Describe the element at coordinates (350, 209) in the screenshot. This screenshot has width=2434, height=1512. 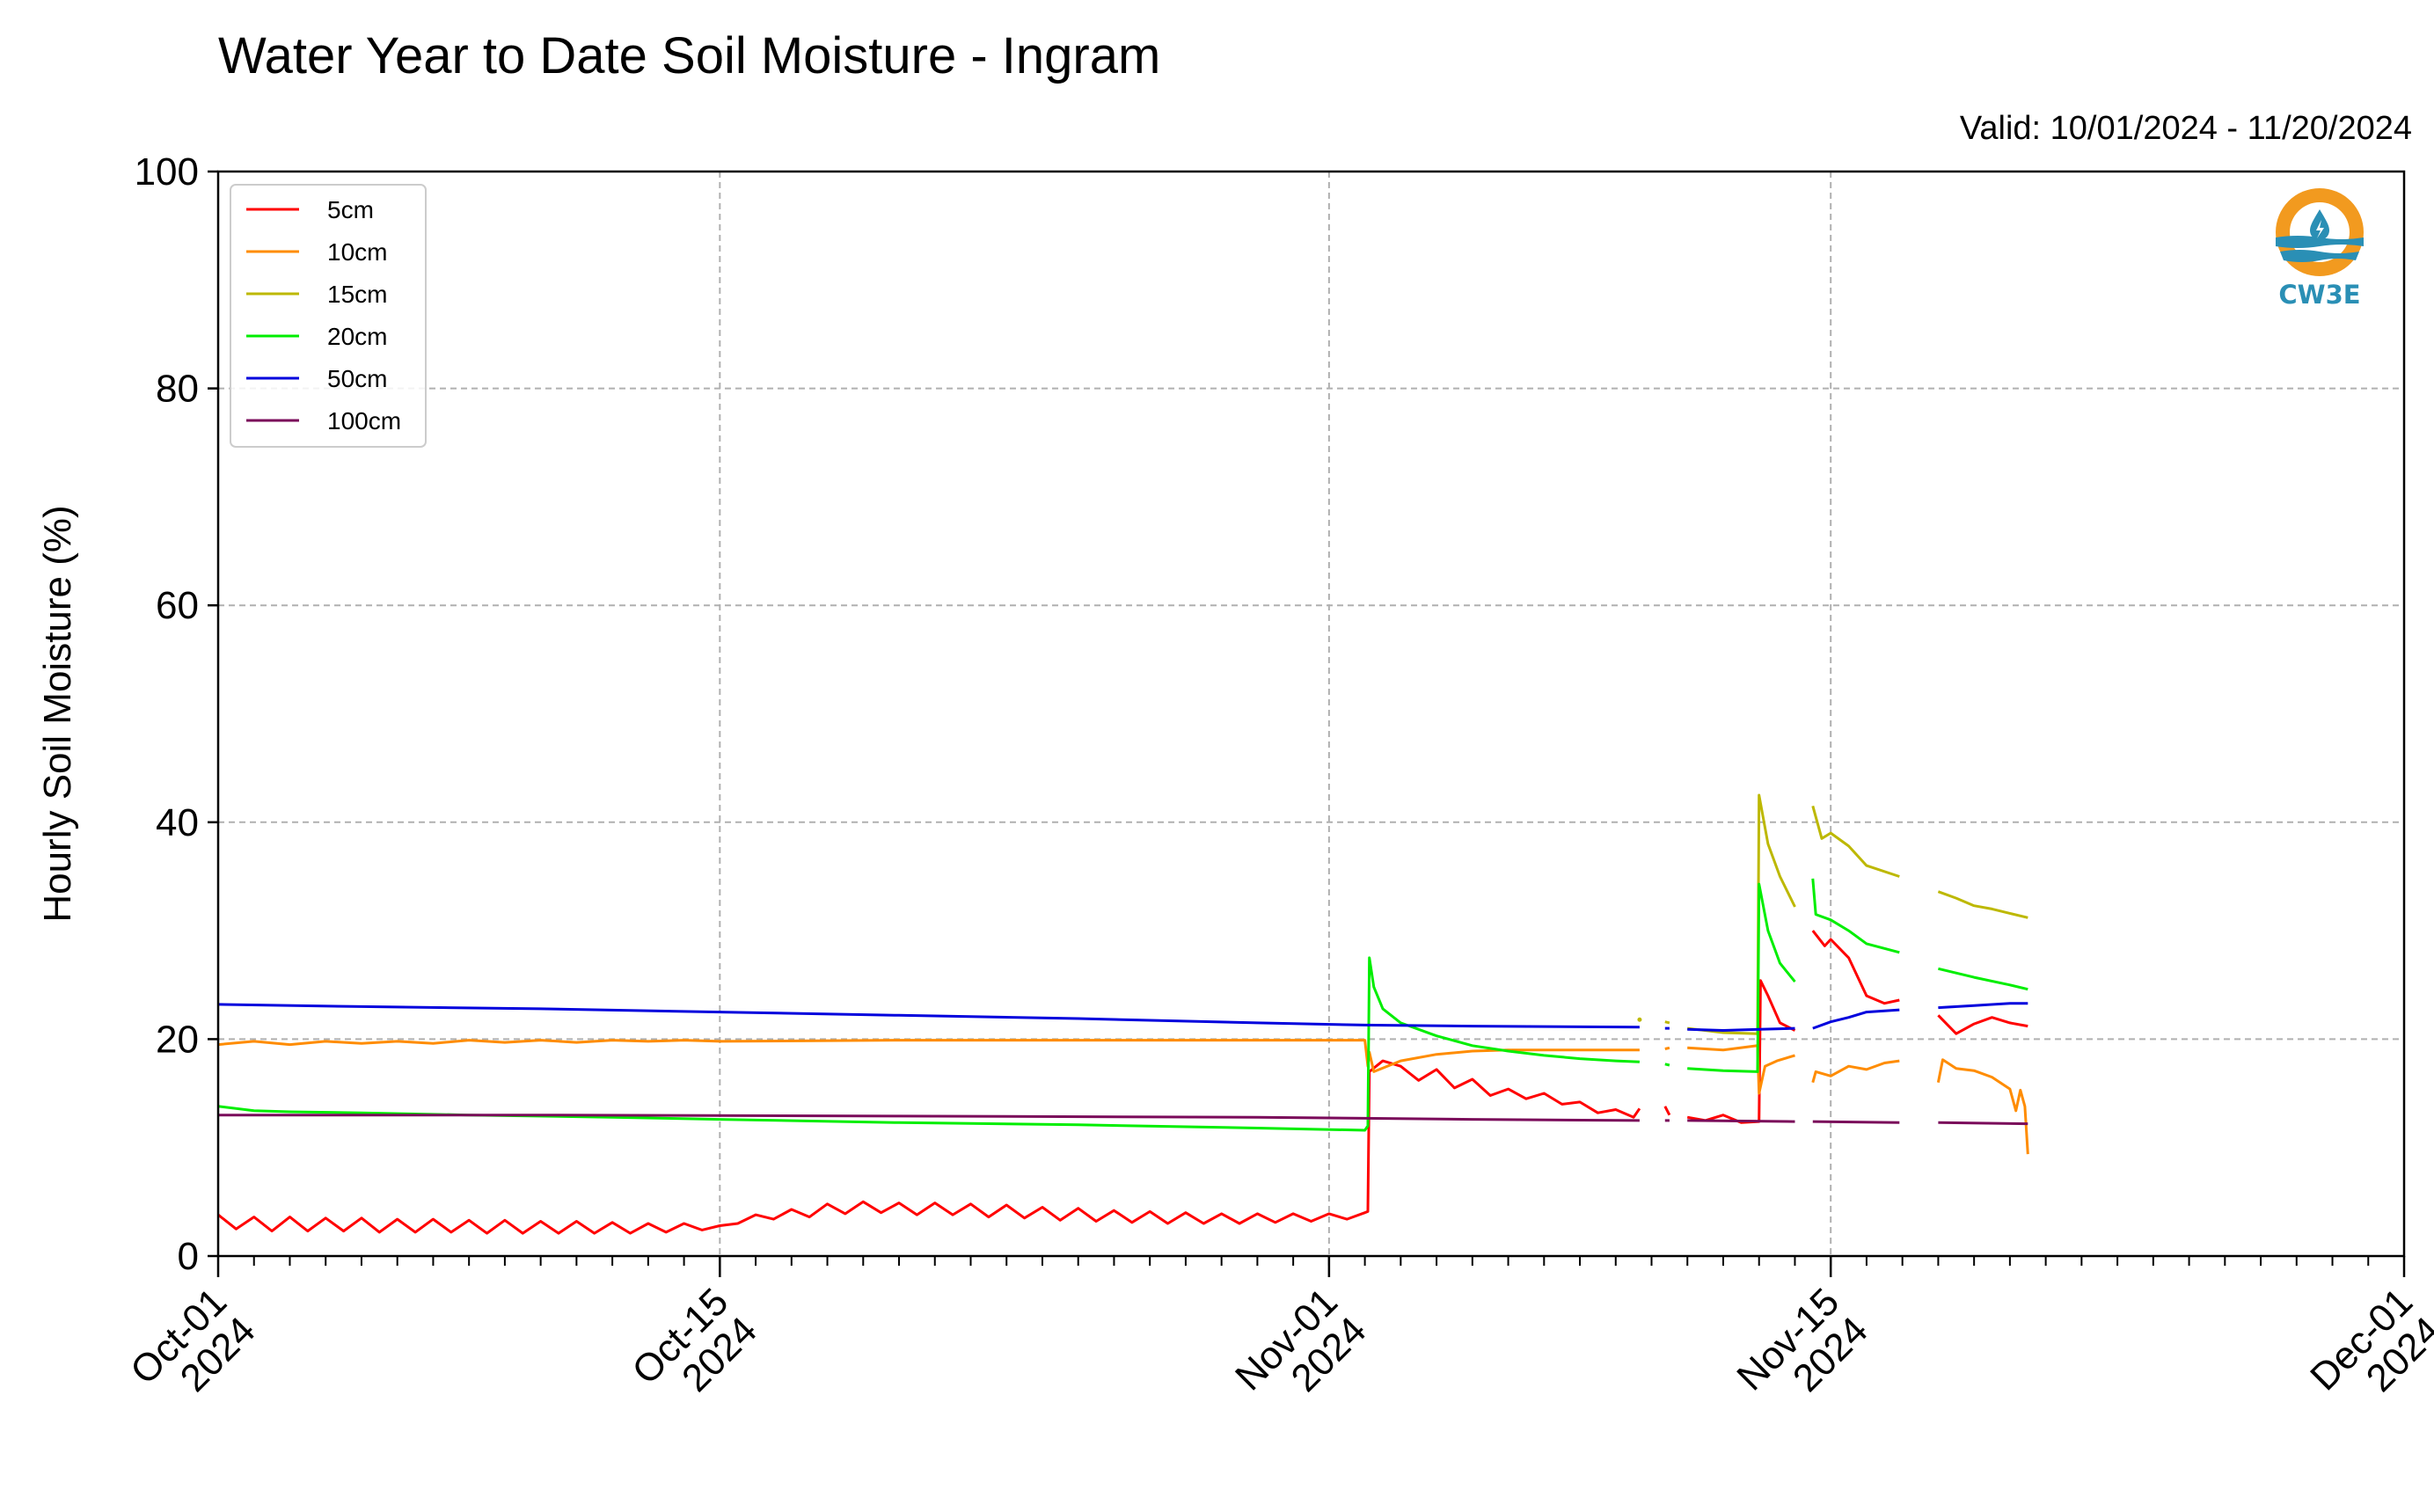
I see `legend-label-5cm: 5cm` at that location.